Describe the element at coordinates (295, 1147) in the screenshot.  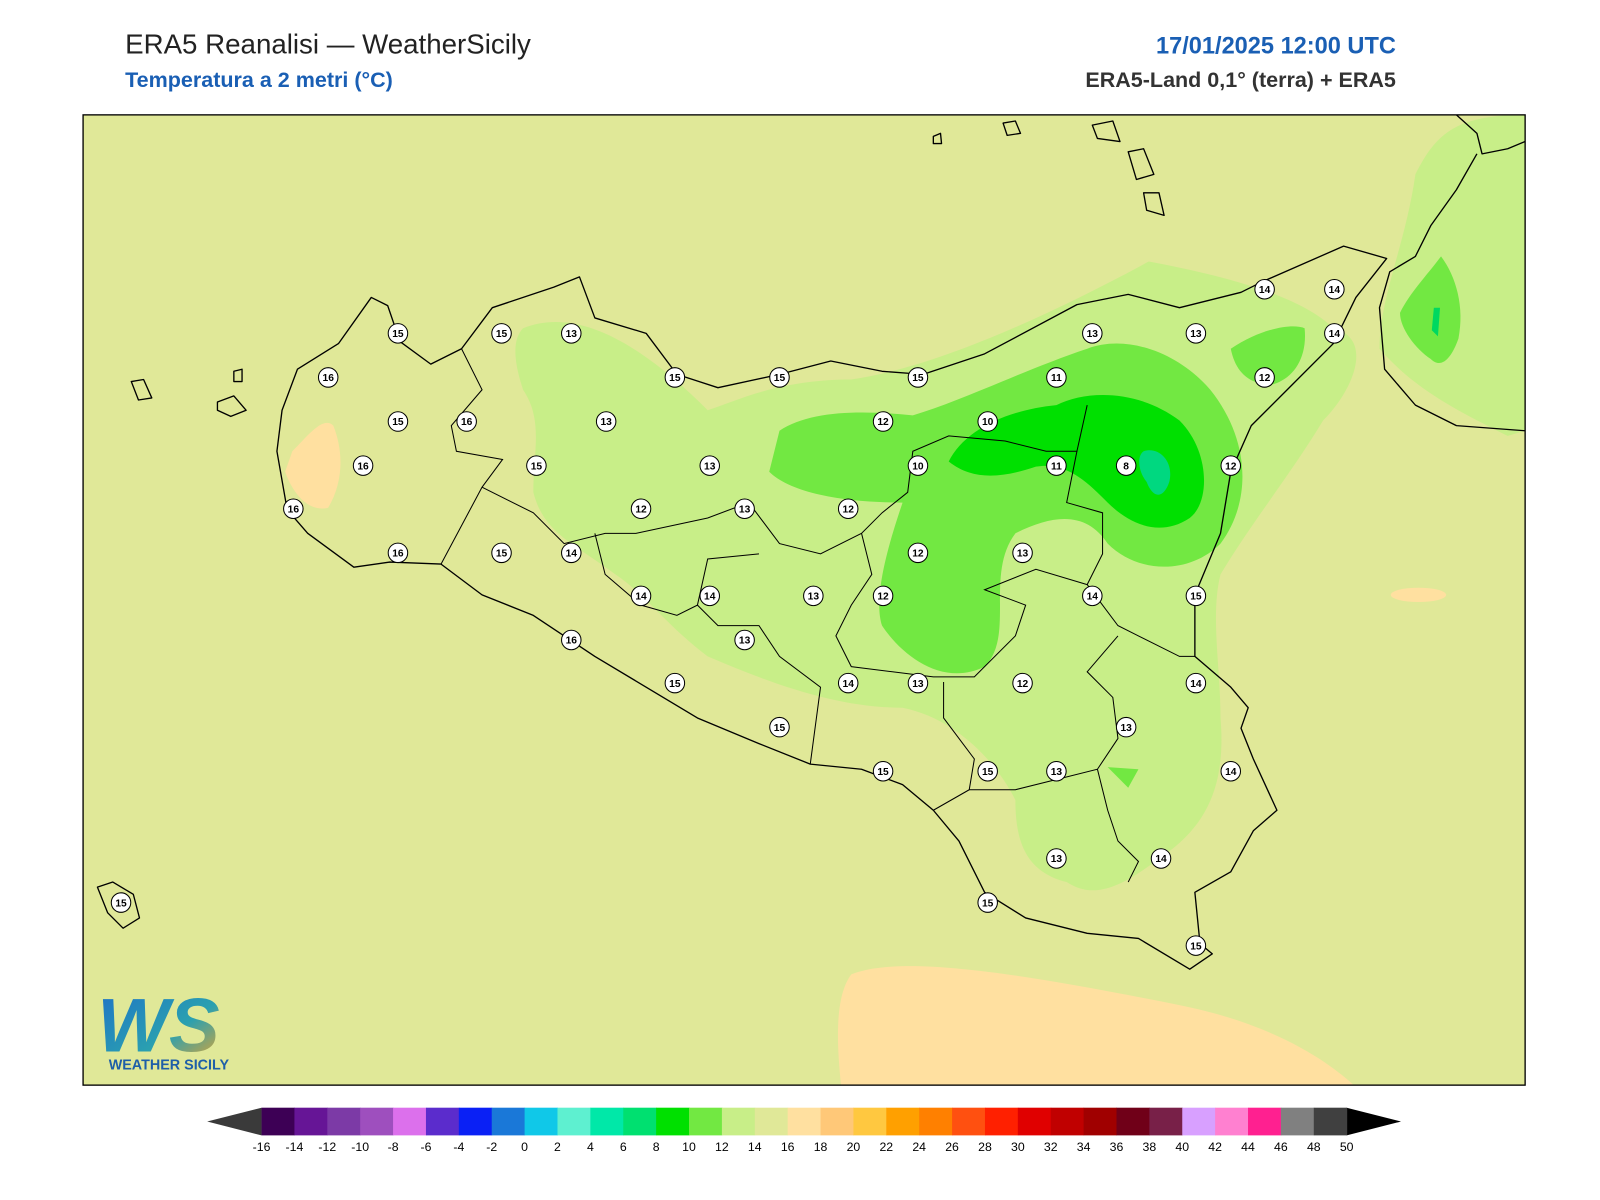
I see `colorbar-tick-label: -14` at that location.